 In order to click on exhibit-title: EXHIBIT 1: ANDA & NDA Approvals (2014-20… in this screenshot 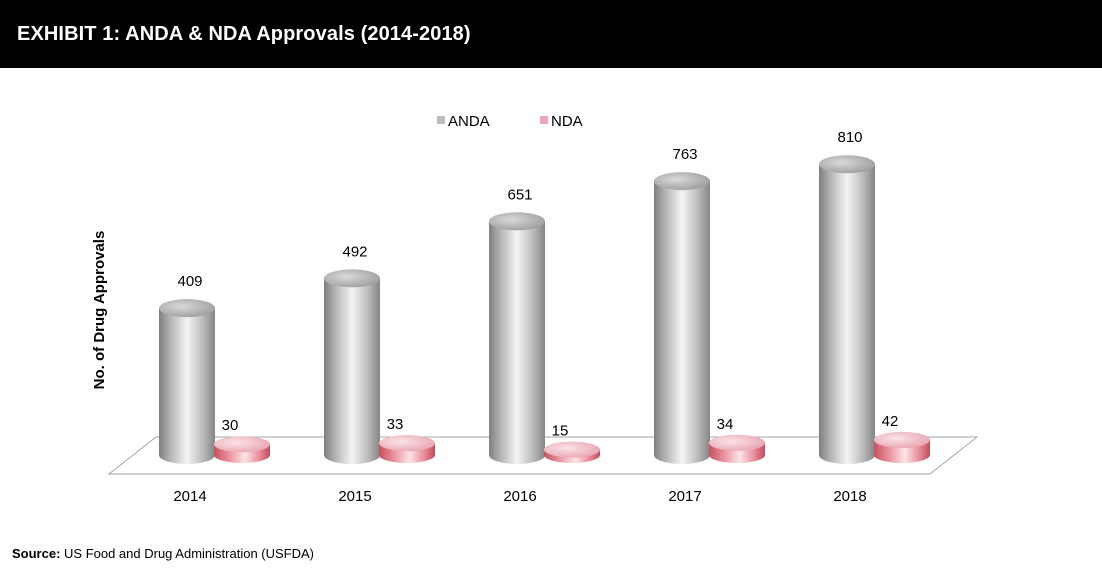, I will do `click(244, 34)`.